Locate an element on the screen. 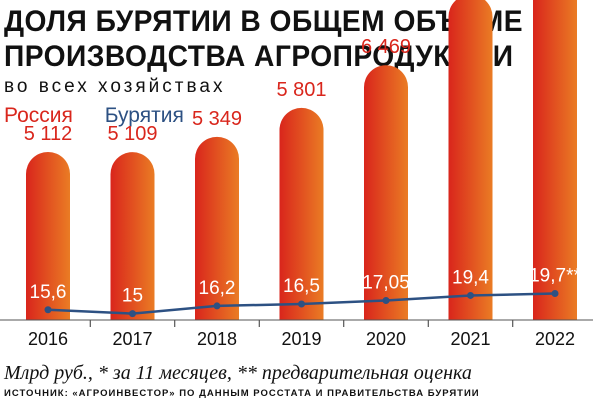 Image resolution: width=593 pixels, height=404 pixels. bar-2018 is located at coordinates (217, 228).